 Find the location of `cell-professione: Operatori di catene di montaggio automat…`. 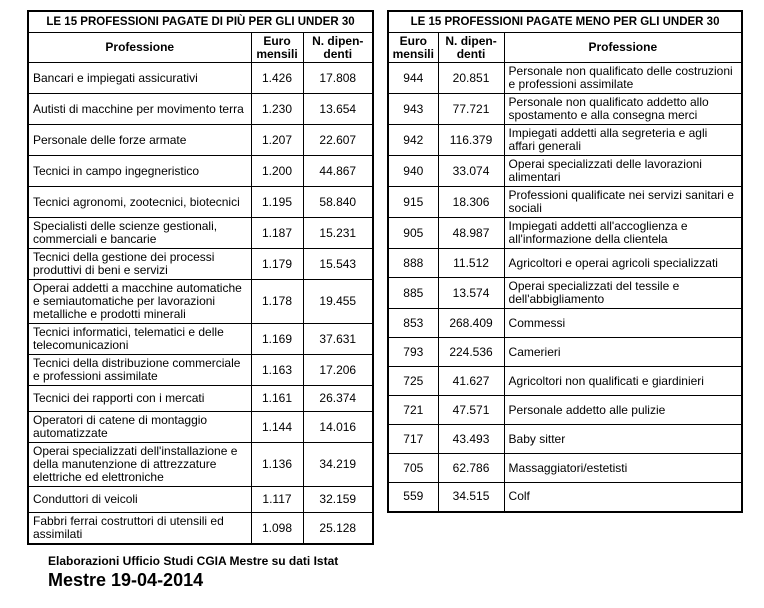

cell-professione: Operatori di catene di montaggio automat… is located at coordinates (139, 427).